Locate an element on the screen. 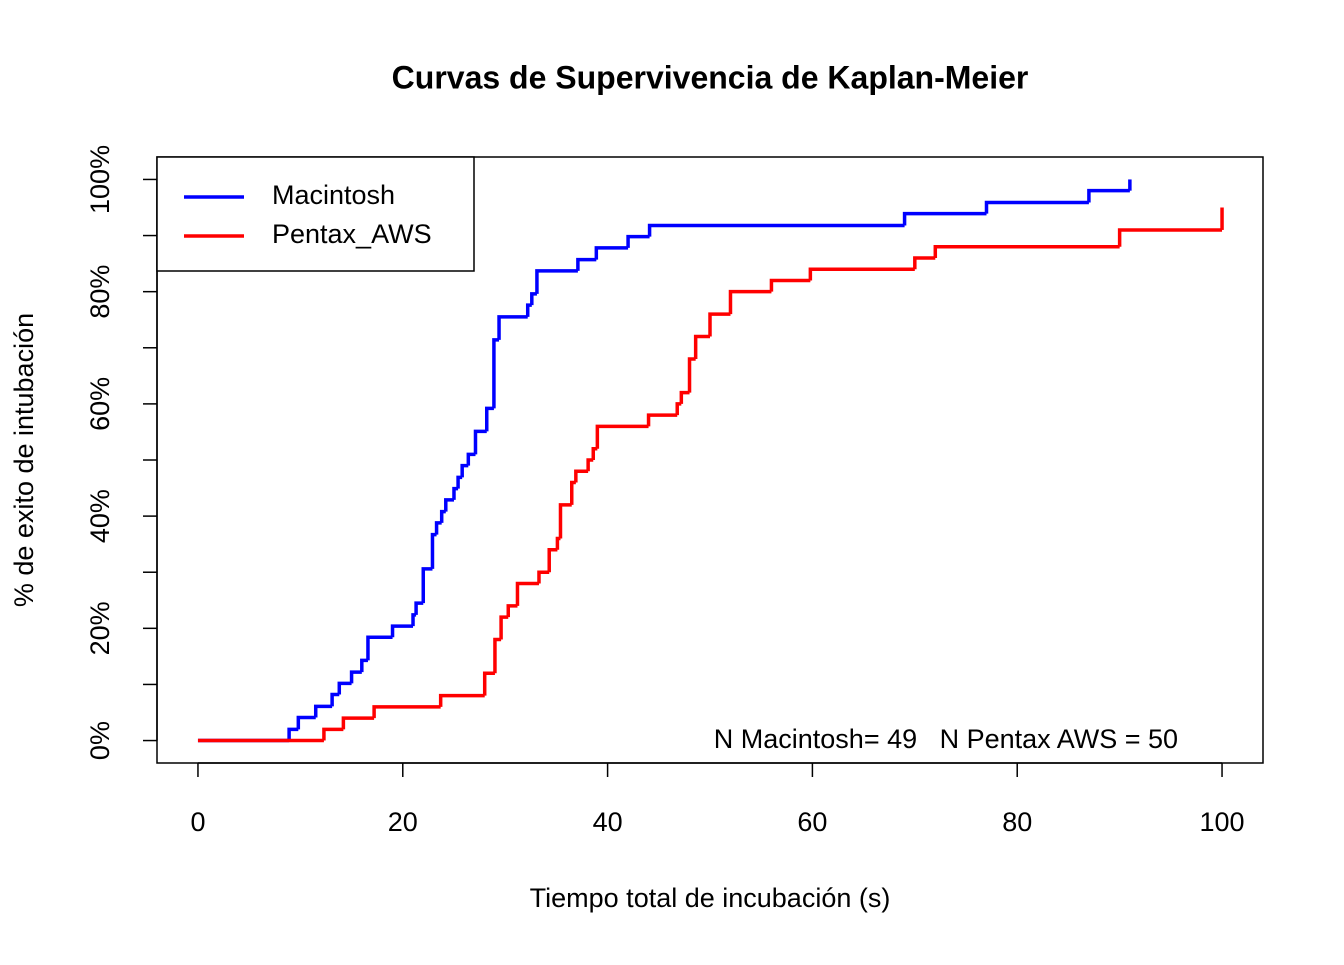 The image size is (1344, 965). y-tick-label: 80% is located at coordinates (100, 292).